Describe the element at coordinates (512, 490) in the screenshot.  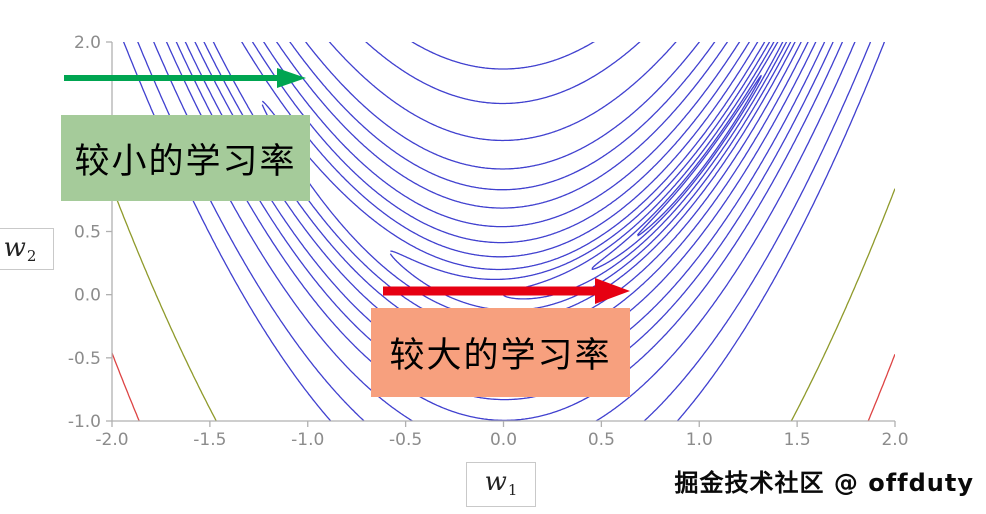
I see `x-axis-label-sub: 1` at that location.